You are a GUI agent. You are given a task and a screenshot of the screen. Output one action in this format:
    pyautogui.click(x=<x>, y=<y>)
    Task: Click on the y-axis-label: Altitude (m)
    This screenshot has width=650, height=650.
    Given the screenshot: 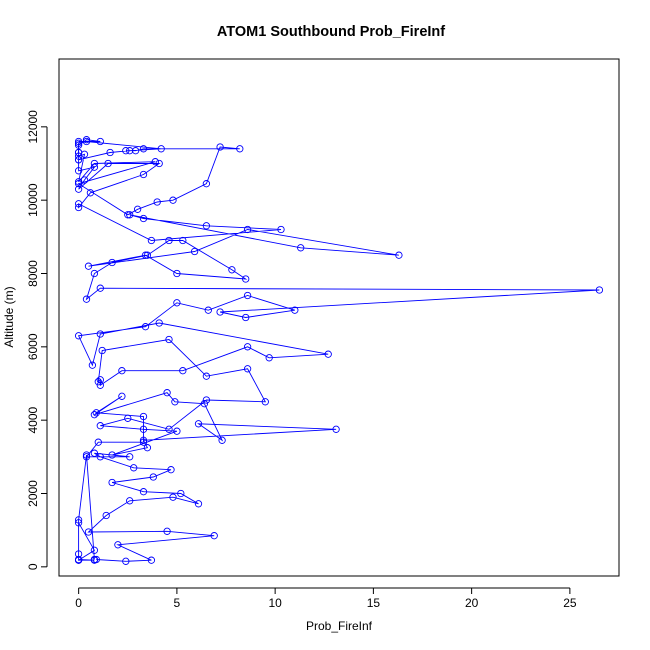 What is the action you would take?
    pyautogui.click(x=9, y=316)
    